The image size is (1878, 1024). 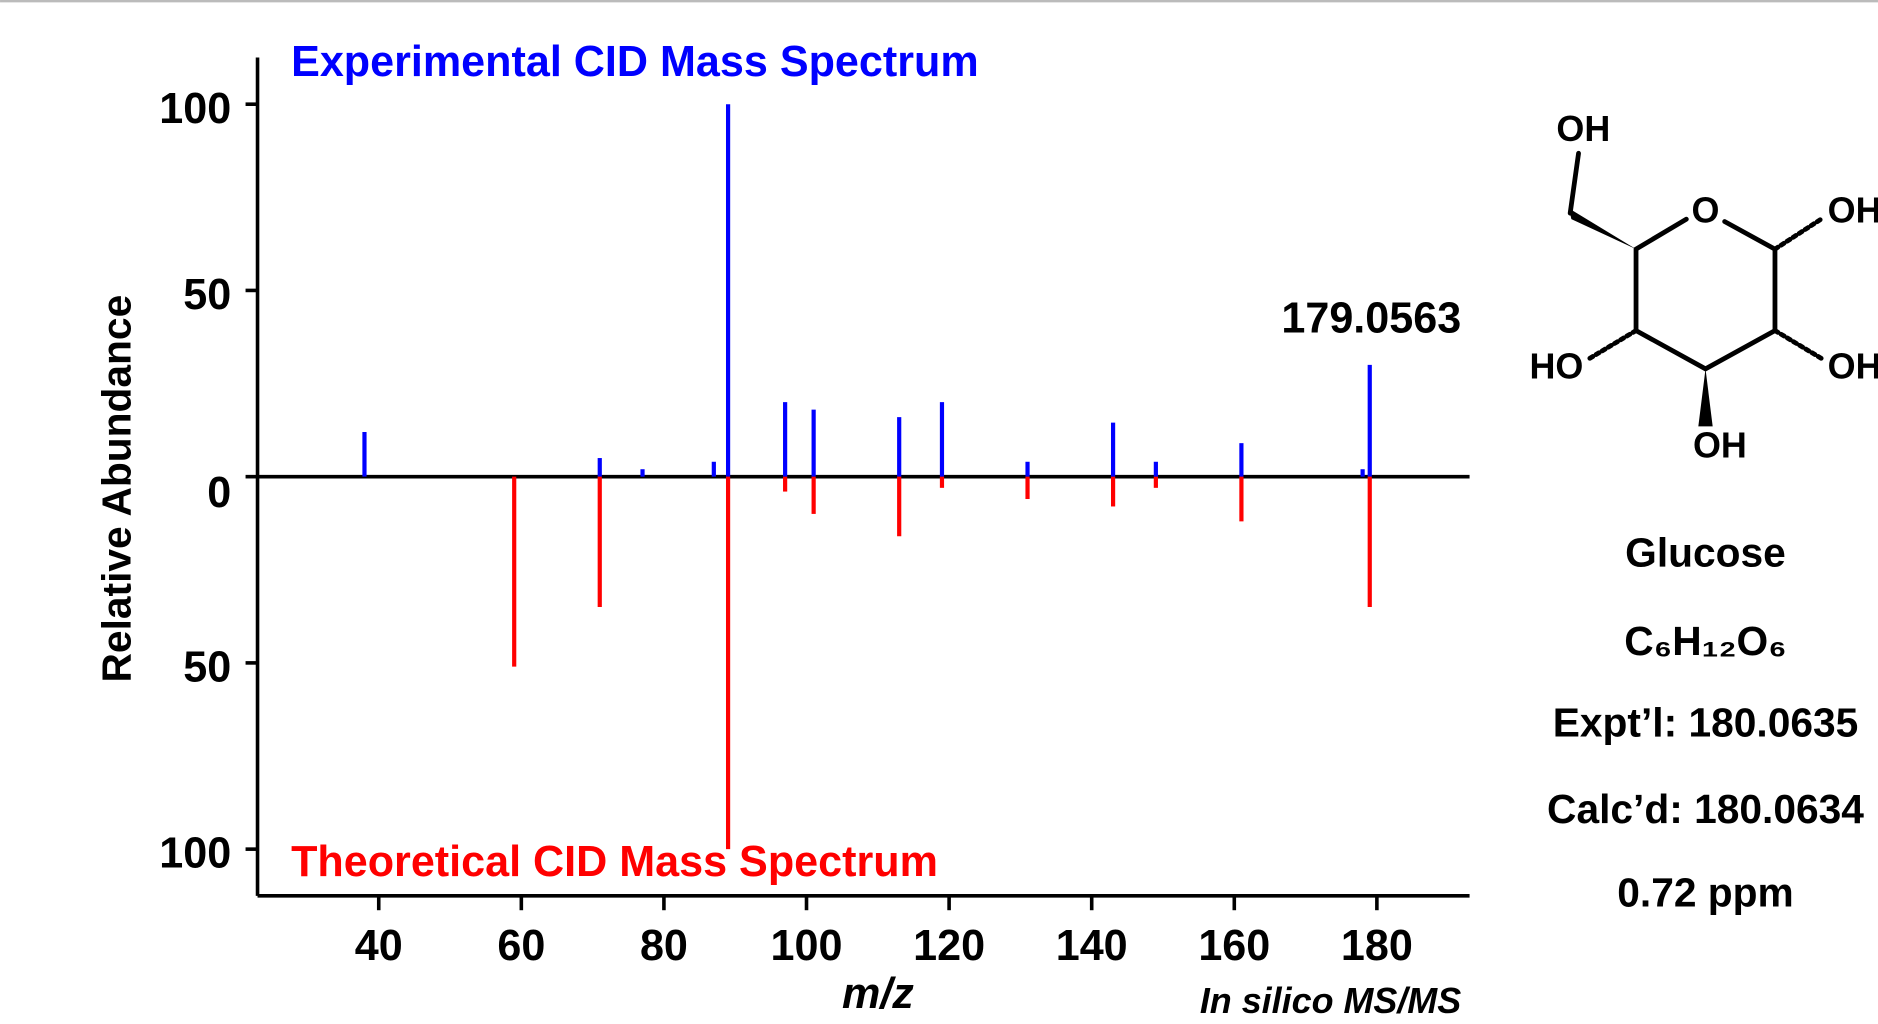 What do you see at coordinates (379, 946) in the screenshot?
I see `x-tick-label: 40` at bounding box center [379, 946].